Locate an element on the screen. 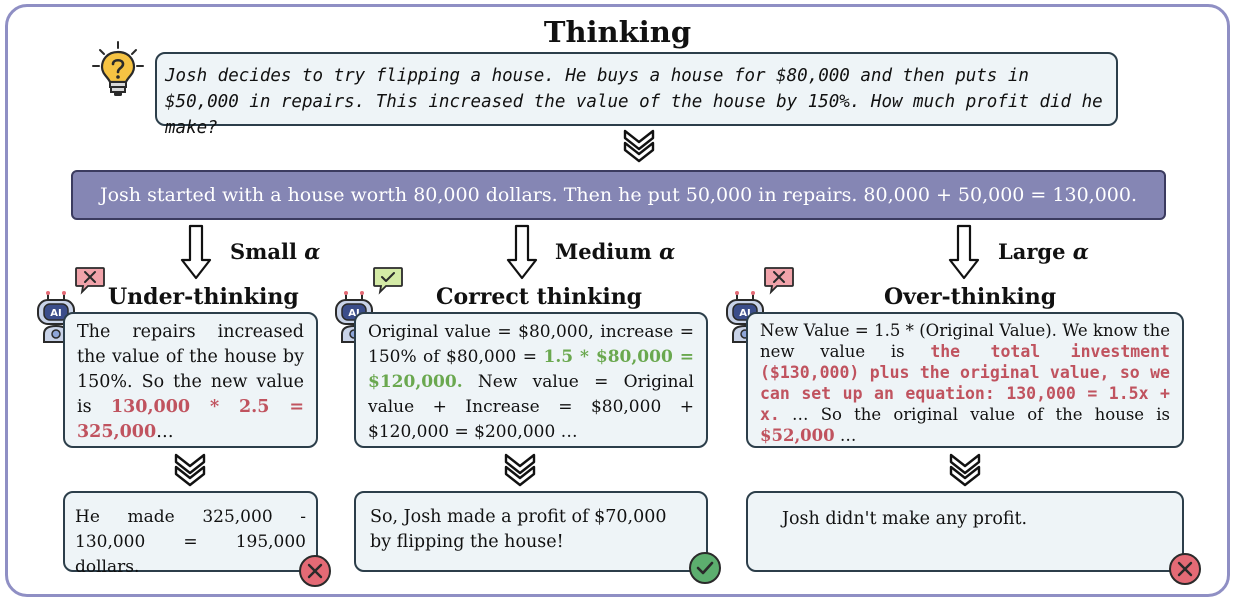 This screenshot has width=1233, height=599. heading-under-thinking: Under-thinking is located at coordinates (203, 297).